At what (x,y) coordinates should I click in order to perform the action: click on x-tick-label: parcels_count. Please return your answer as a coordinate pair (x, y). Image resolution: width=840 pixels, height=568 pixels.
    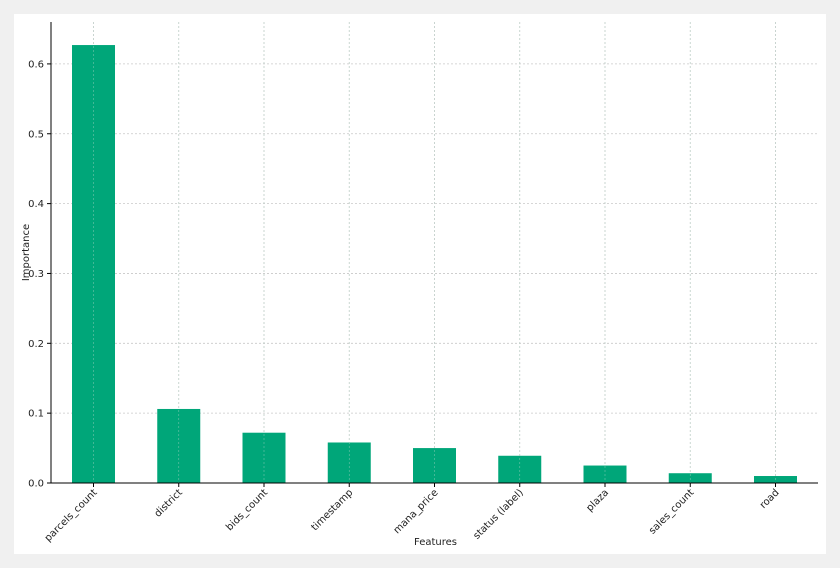
    Looking at the image, I should click on (71, 515).